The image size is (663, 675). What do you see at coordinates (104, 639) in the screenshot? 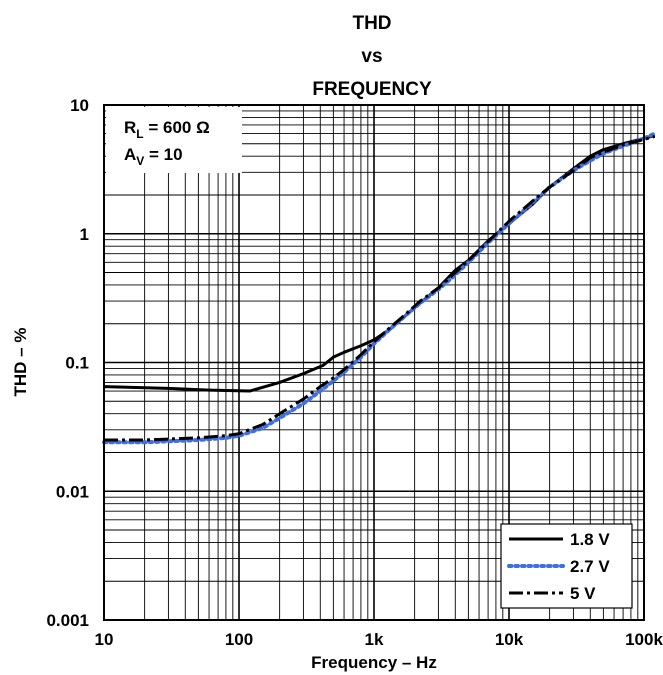
I see `x-tick-label: 10` at bounding box center [104, 639].